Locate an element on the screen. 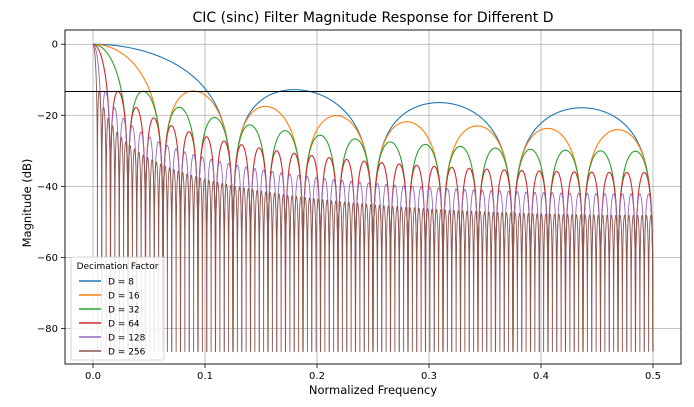 The image size is (694, 407). x-tick-label: 0.5 is located at coordinates (653, 376).